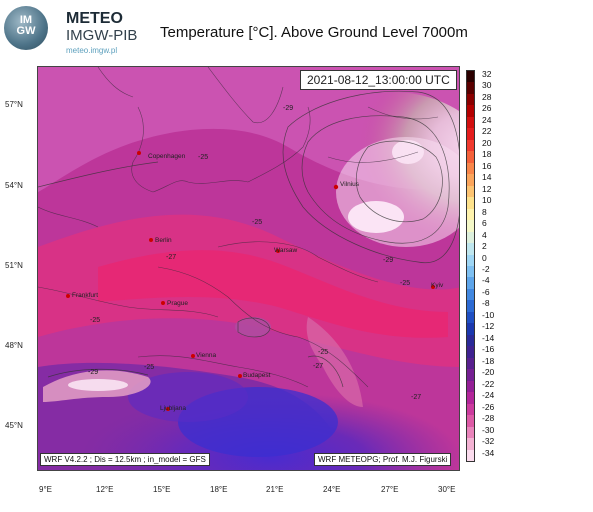 The width and height of the screenshot is (593, 512). Describe the element at coordinates (484, 234) in the screenshot. I see `colorbar-tick-label: 4` at that location.